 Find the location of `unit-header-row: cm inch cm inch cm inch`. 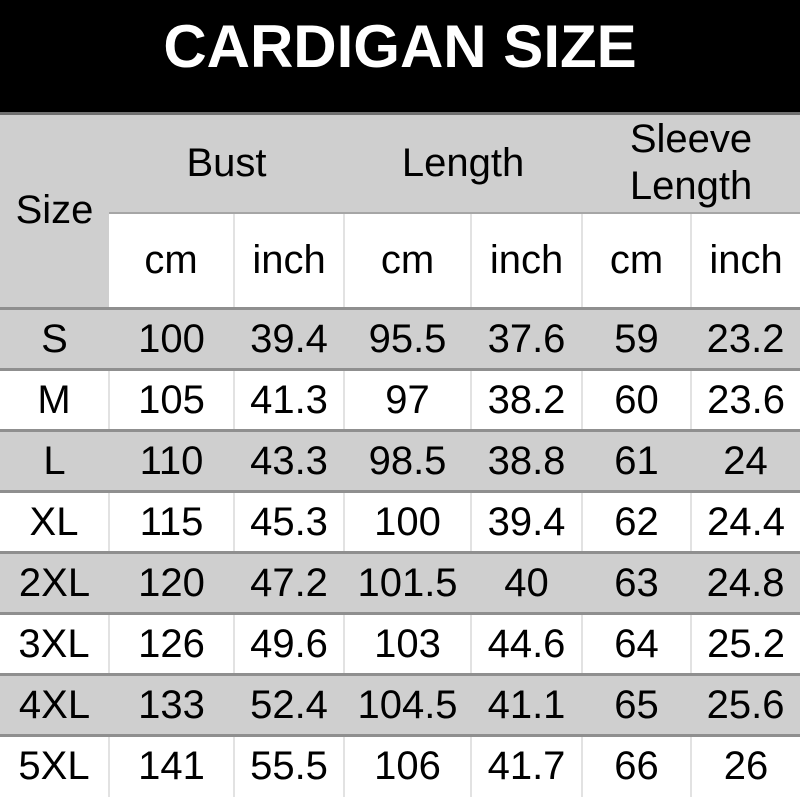

unit-header-row: cm inch cm inch cm inch is located at coordinates (400, 260).